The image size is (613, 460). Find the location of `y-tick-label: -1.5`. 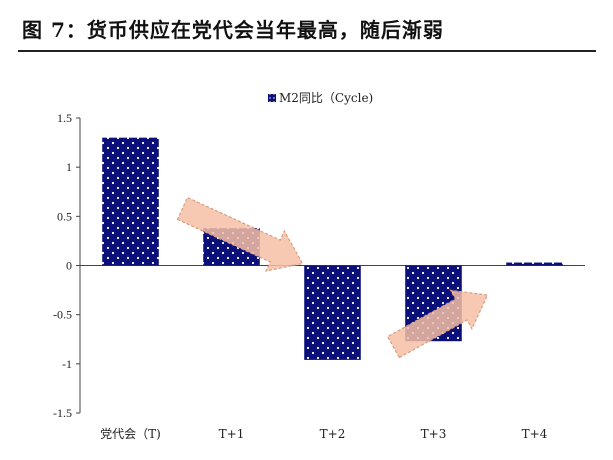

y-tick-label: -1.5 is located at coordinates (62, 413).